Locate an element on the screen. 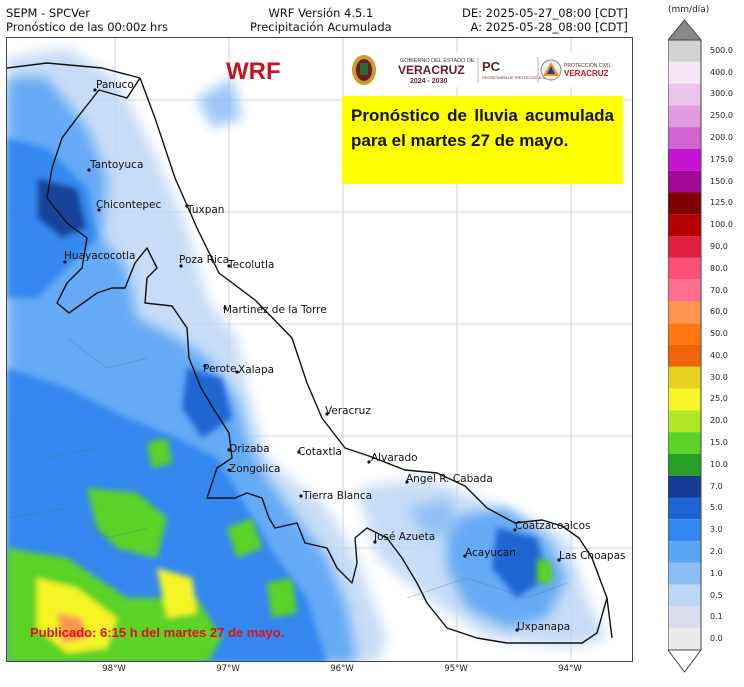 The image size is (744, 687). city-label-poza-rica: Poza Rica is located at coordinates (204, 260).